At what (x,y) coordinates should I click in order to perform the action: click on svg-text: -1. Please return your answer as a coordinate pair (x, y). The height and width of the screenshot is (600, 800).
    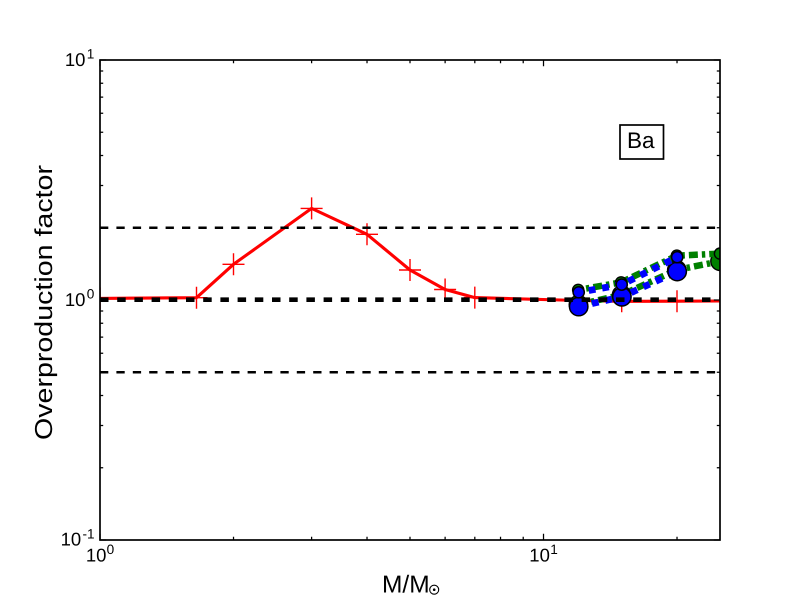
    Looking at the image, I should click on (89, 533).